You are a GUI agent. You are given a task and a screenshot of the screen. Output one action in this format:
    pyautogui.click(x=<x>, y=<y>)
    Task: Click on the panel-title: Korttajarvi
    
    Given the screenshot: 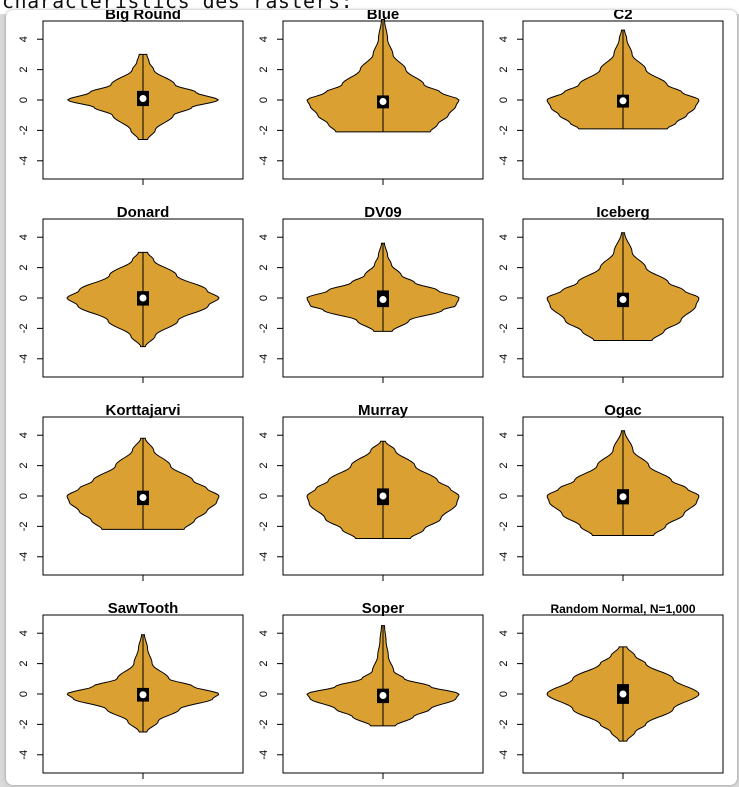 What is the action you would take?
    pyautogui.click(x=142, y=410)
    